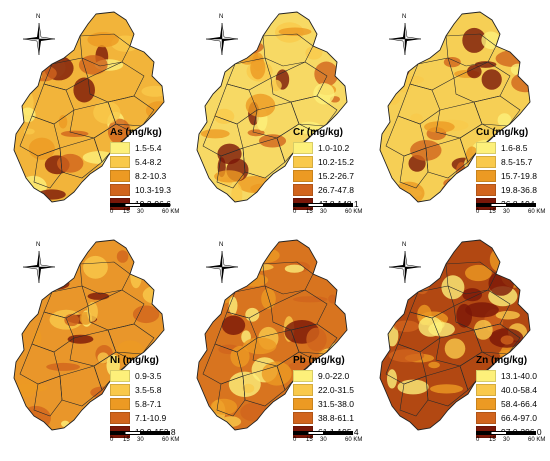 The height and width of the screenshot is (461, 550). What do you see at coordinates (336, 176) in the screenshot?
I see `legend-label: 15.2-26.7` at bounding box center [336, 176].